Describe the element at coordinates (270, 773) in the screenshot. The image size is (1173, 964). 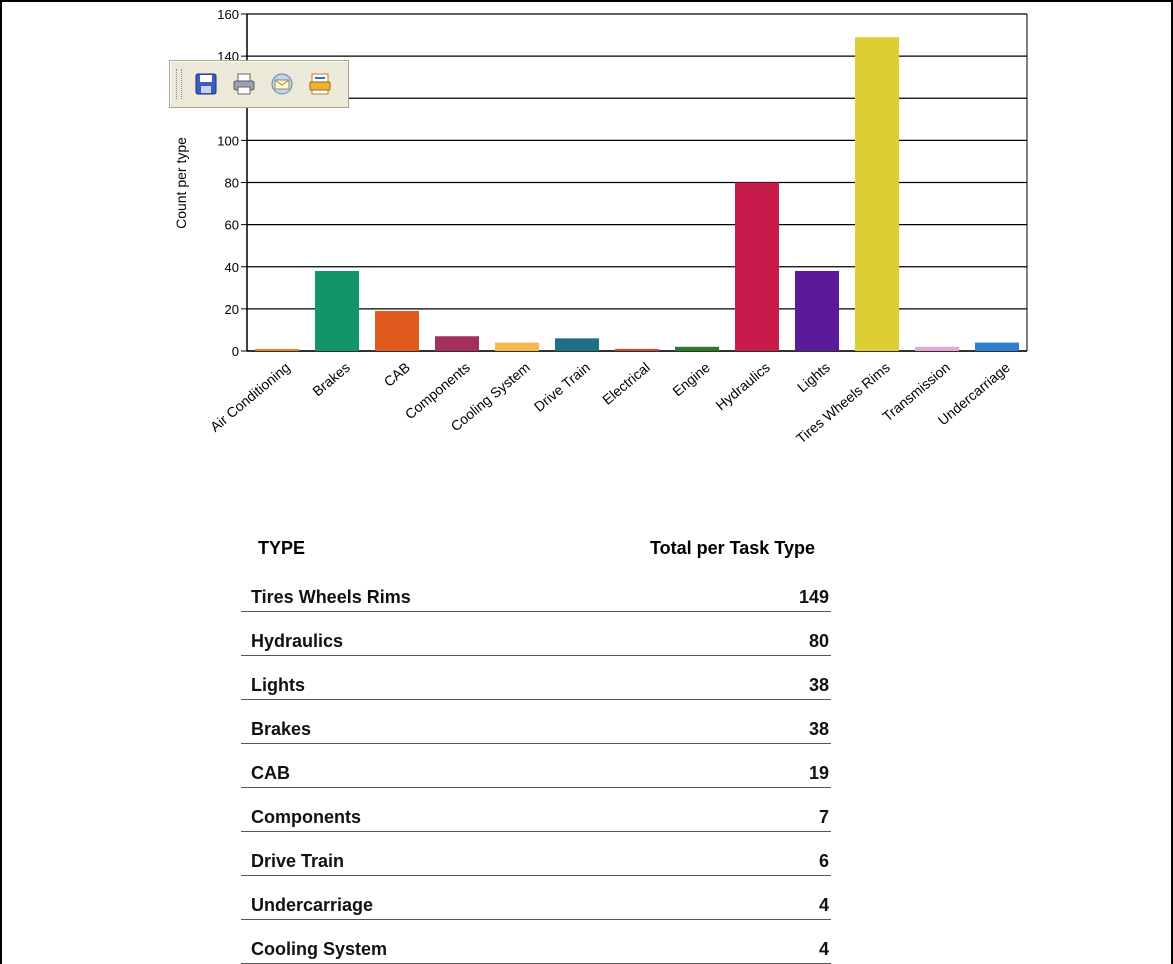
I see `type-cell: CAB` at that location.